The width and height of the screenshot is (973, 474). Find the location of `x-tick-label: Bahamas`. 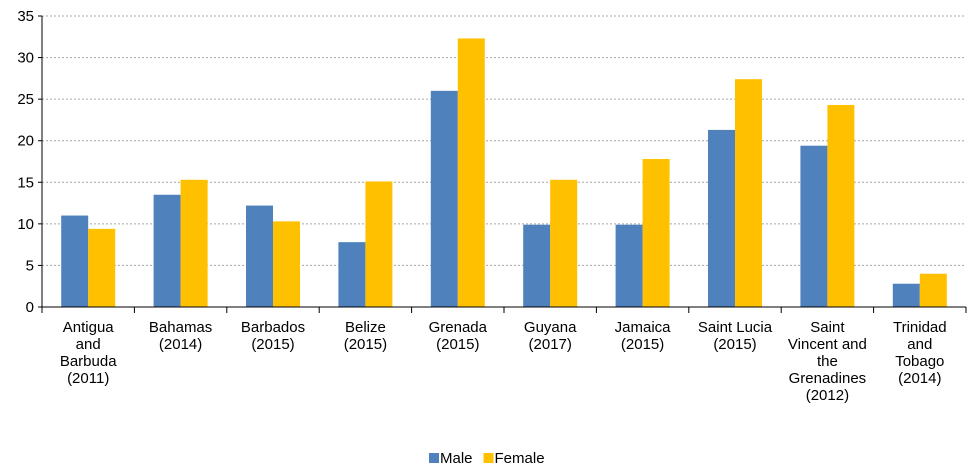

x-tick-label: Bahamas is located at coordinates (180, 327).